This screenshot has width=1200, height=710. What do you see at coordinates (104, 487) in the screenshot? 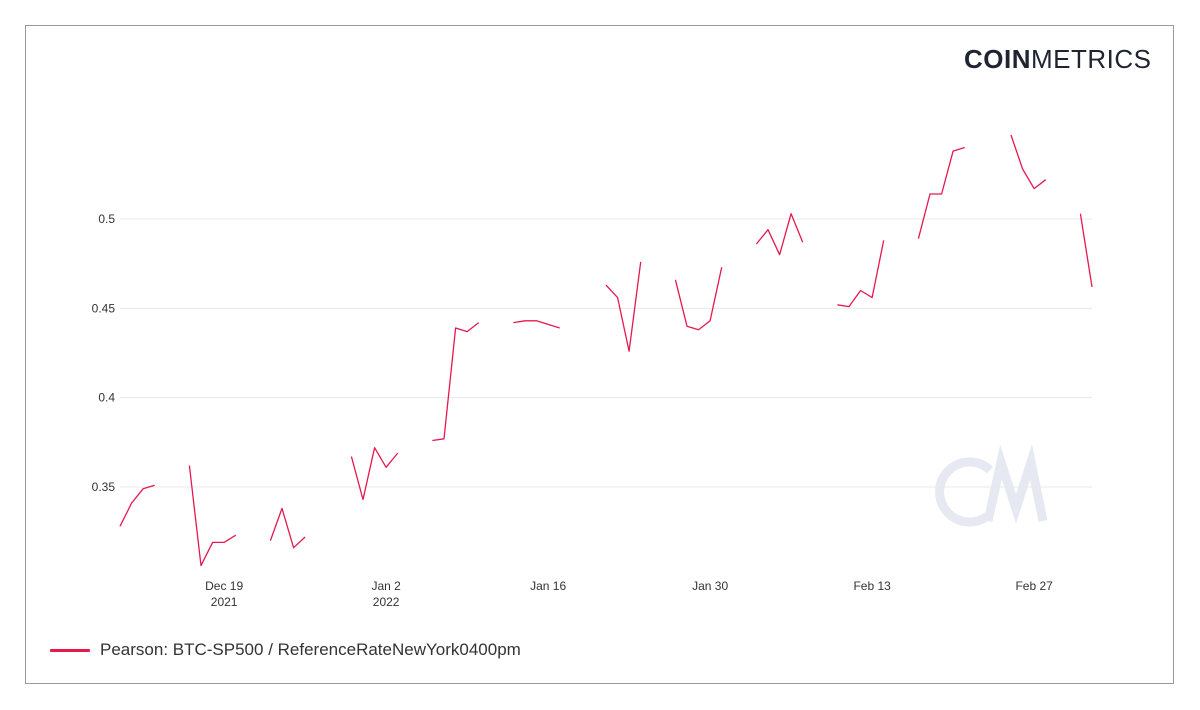
I see `y-tick-label: 0.35` at bounding box center [104, 487].